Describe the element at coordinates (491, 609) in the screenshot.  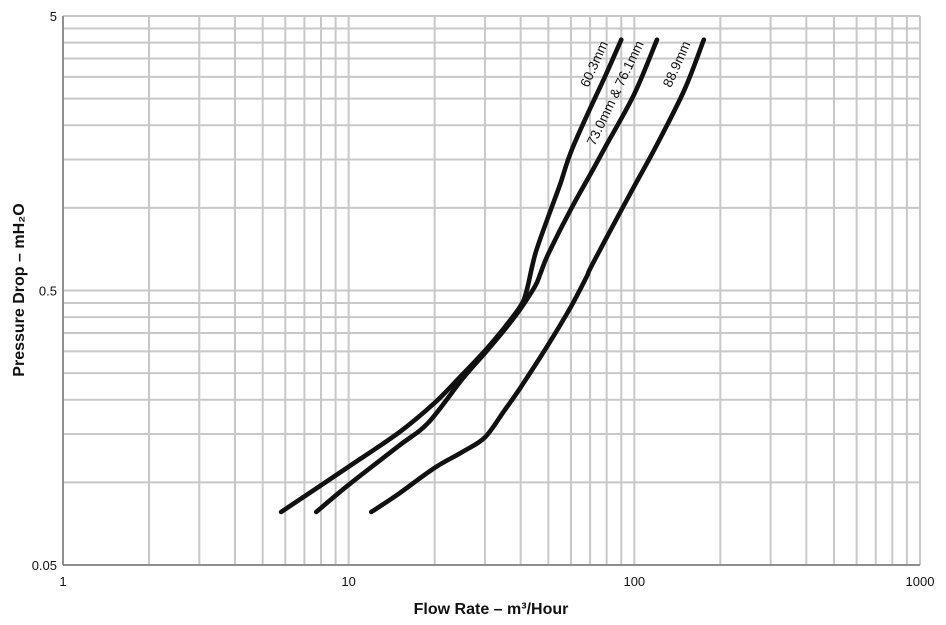
I see `x-axis-title: Flow Rate – m³/Hour` at that location.